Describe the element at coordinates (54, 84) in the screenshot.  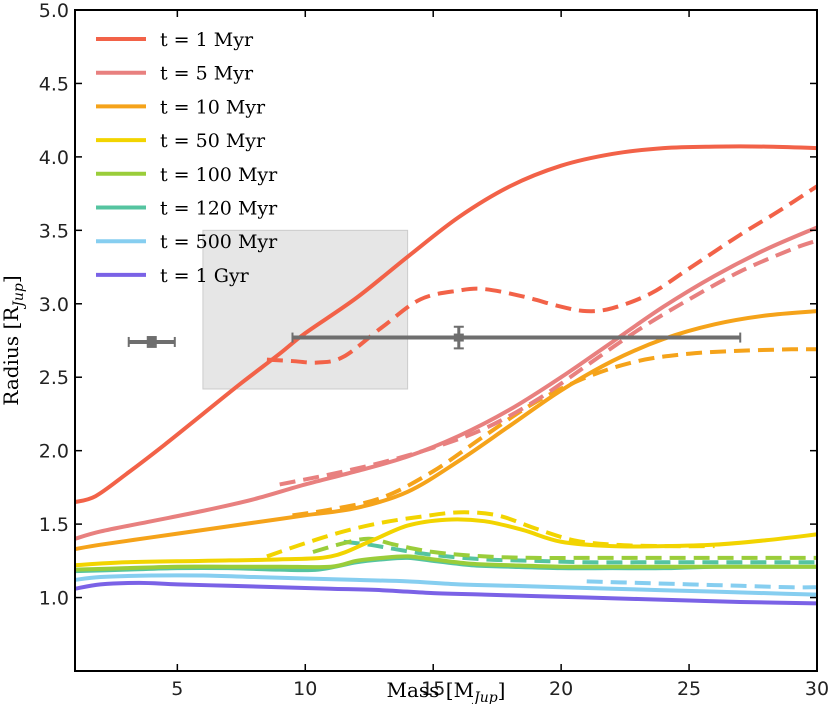
I see `y-tick-label: 4.5` at that location.